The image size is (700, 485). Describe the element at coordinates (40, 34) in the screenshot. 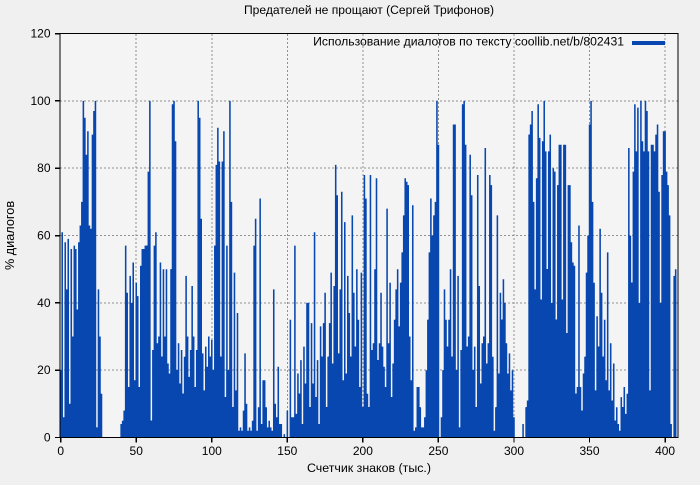

I see `svg-text: 120` at that location.